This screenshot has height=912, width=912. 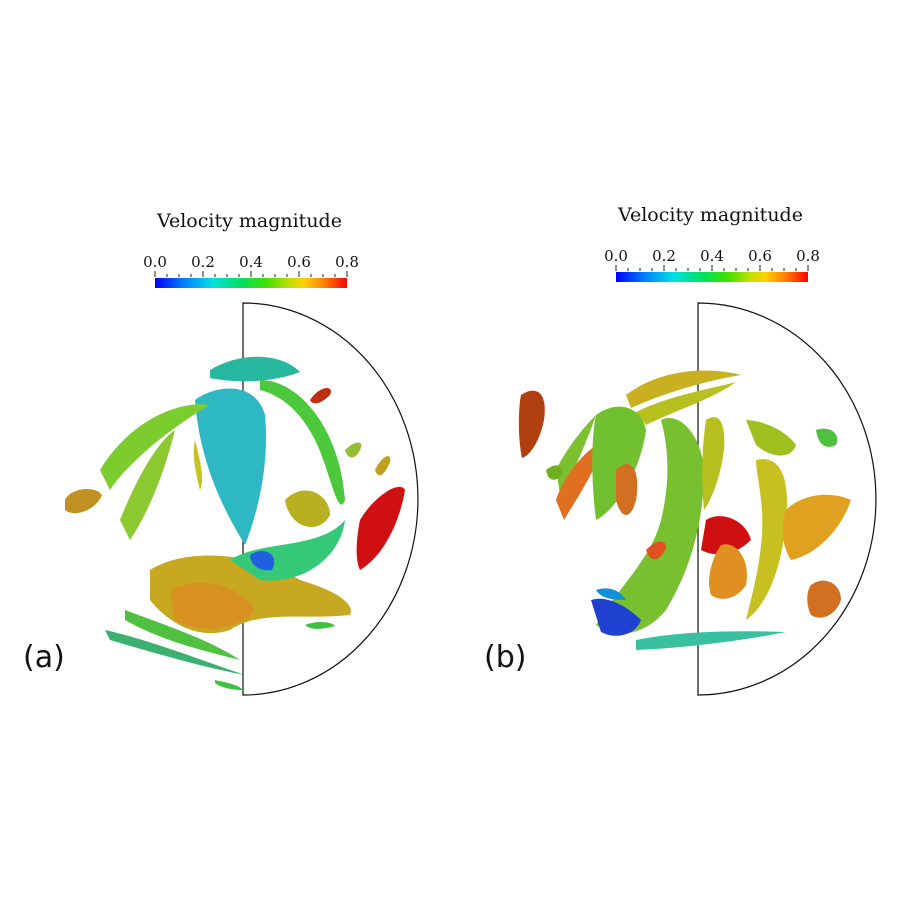 What do you see at coordinates (347, 262) in the screenshot?
I see `colorbar-tick-a-4: 0.8` at bounding box center [347, 262].